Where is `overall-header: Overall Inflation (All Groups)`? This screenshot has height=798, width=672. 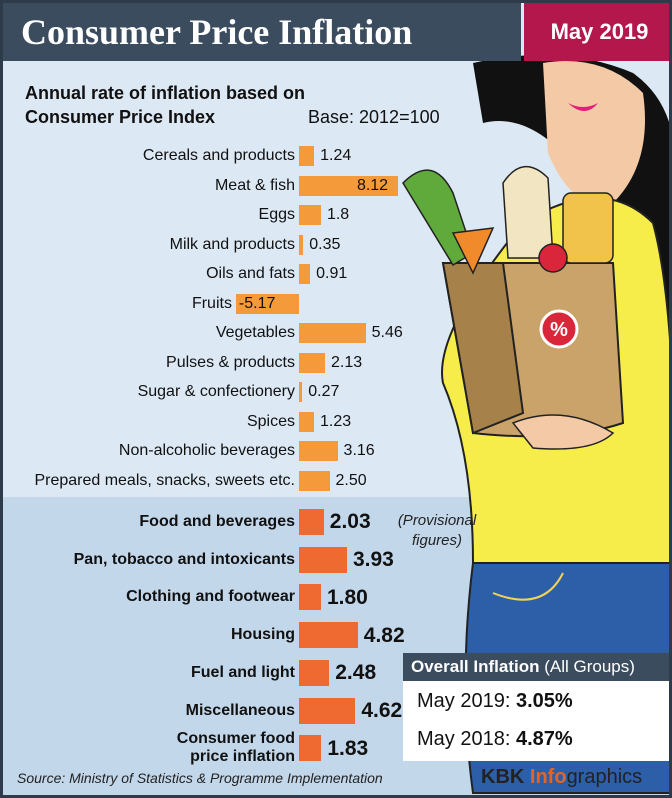
overall-header: Overall Inflation (All Groups) is located at coordinates (536, 667).